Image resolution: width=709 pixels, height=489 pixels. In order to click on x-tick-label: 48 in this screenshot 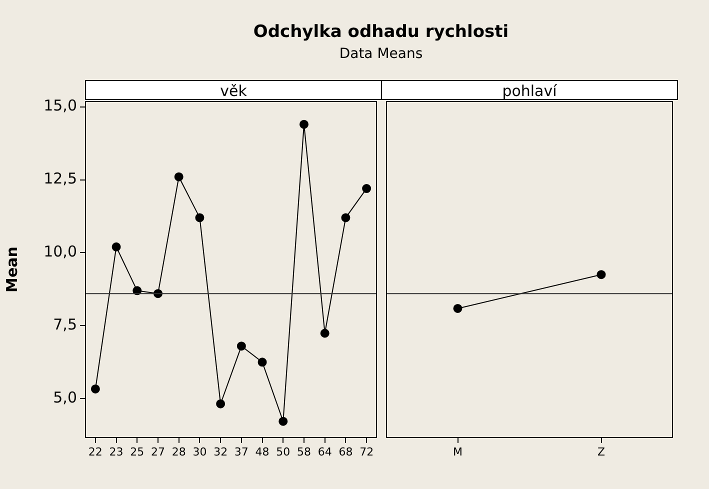, I will do `click(262, 451)`.